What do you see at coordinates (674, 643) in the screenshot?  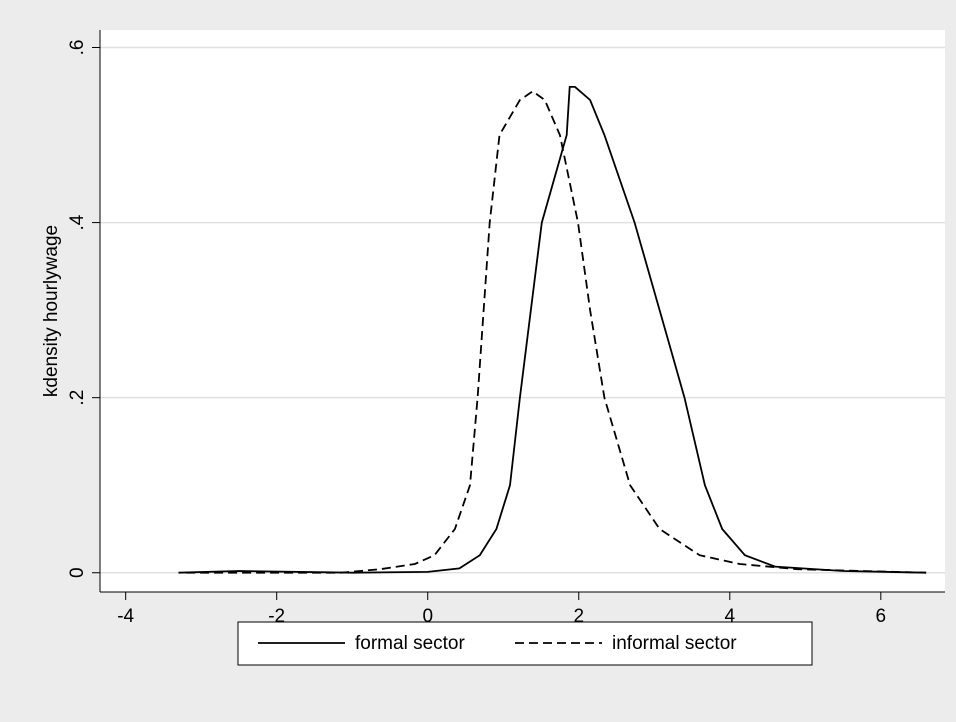 I see `legend-label: informal sector` at bounding box center [674, 643].